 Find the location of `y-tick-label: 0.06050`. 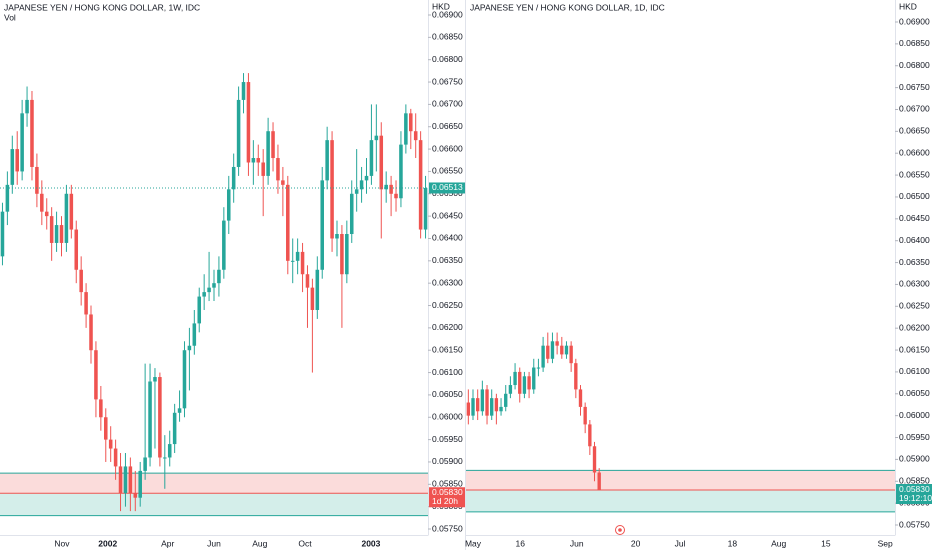

y-tick-label: 0.06050 is located at coordinates (447, 394).